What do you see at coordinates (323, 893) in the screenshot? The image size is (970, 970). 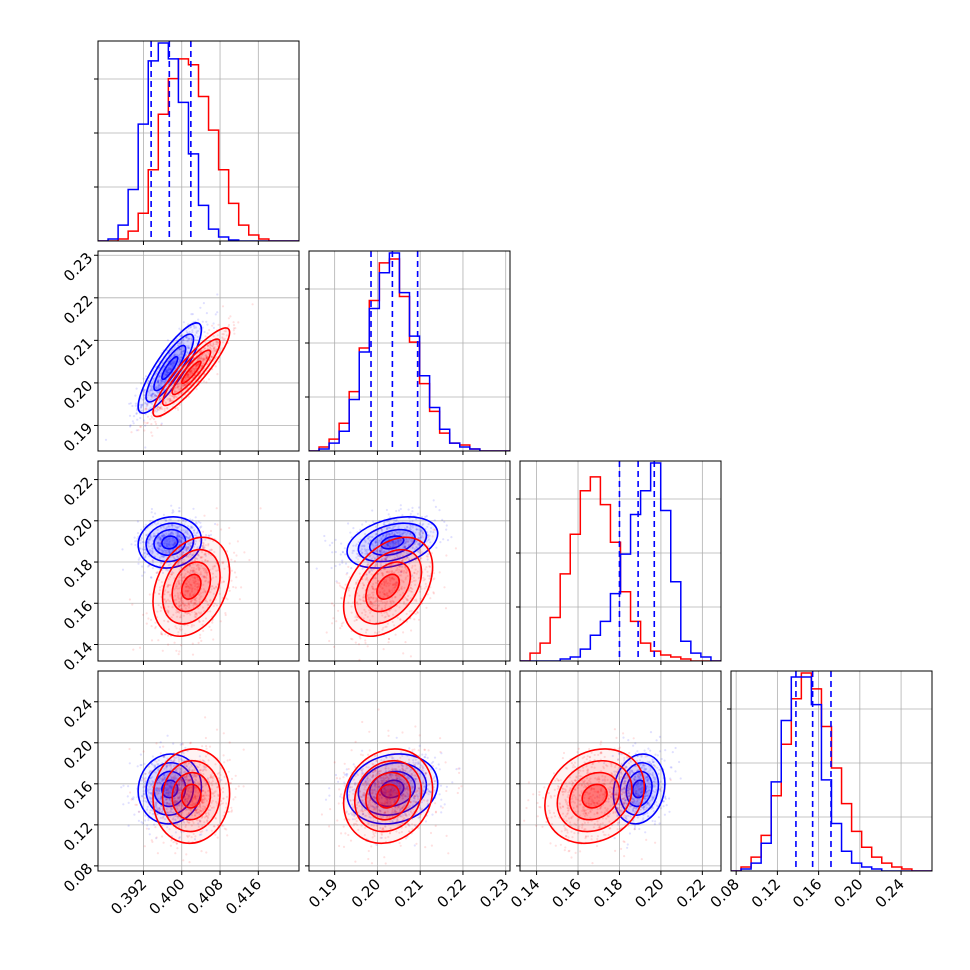 I see `x-tick-label: 0.19` at bounding box center [323, 893].